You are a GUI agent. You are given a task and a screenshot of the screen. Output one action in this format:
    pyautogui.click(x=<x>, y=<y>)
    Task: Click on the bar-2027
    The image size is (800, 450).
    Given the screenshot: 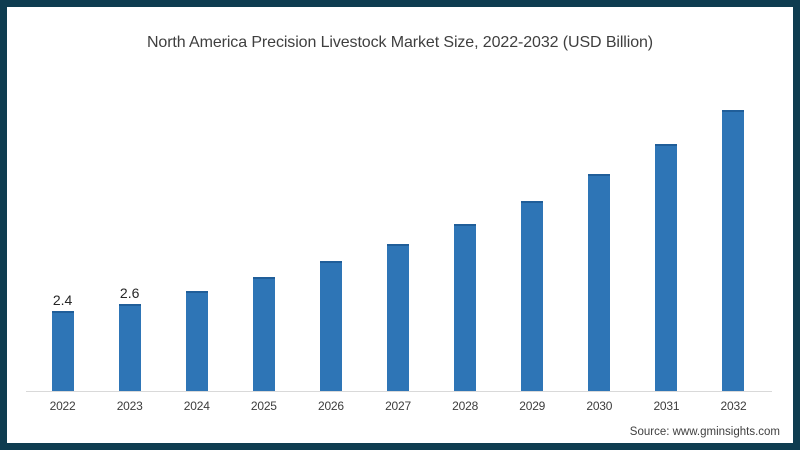 What is the action you would take?
    pyautogui.click(x=398, y=317)
    